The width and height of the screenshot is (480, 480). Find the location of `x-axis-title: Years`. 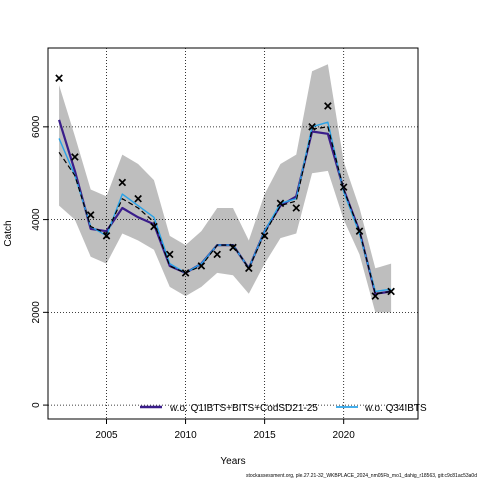

x-axis-title: Years is located at coordinates (232, 461).